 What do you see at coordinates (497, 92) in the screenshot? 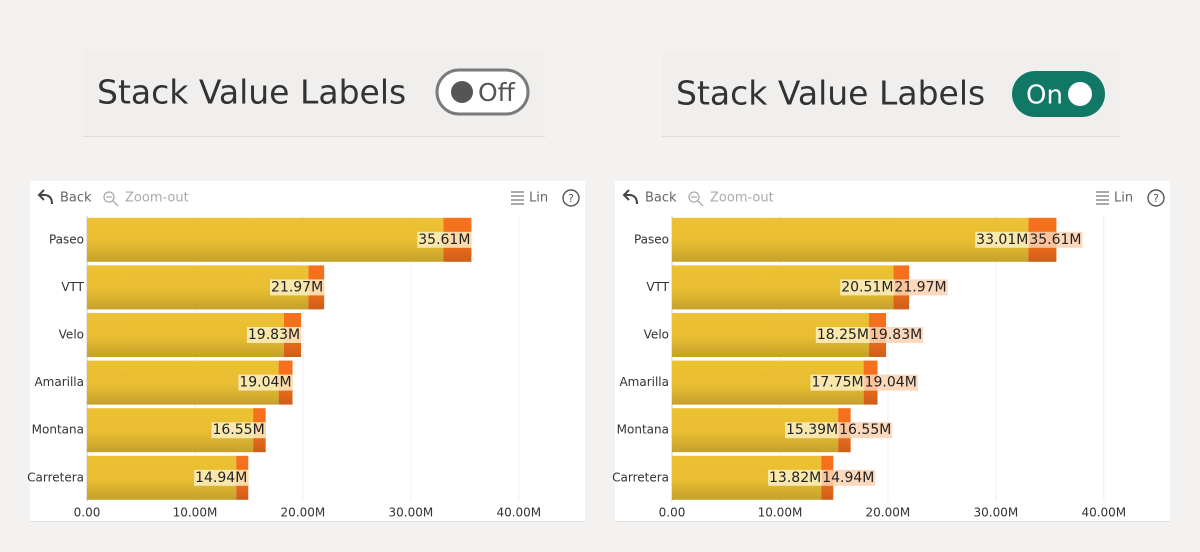
I see `switch-state: Off` at bounding box center [497, 92].